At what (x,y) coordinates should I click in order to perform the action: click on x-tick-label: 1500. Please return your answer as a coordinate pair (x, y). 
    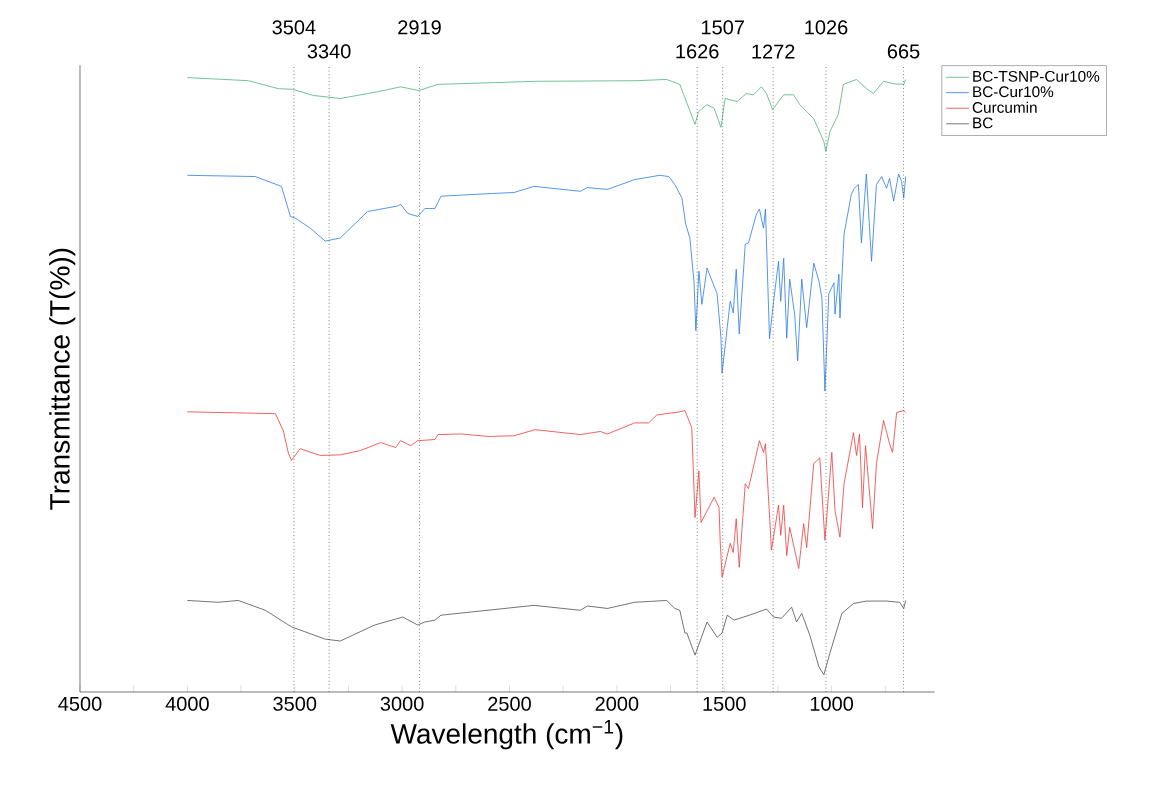
    Looking at the image, I should click on (724, 703).